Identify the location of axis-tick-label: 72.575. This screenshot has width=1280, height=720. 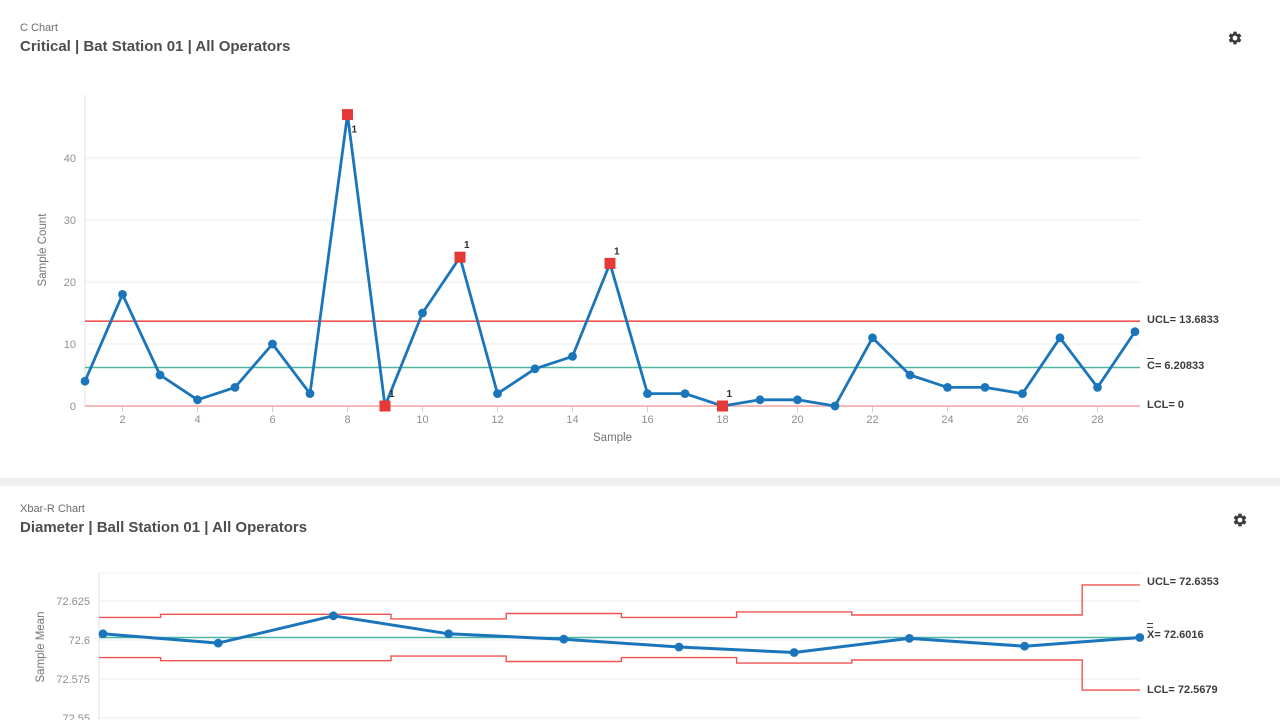
(73, 680).